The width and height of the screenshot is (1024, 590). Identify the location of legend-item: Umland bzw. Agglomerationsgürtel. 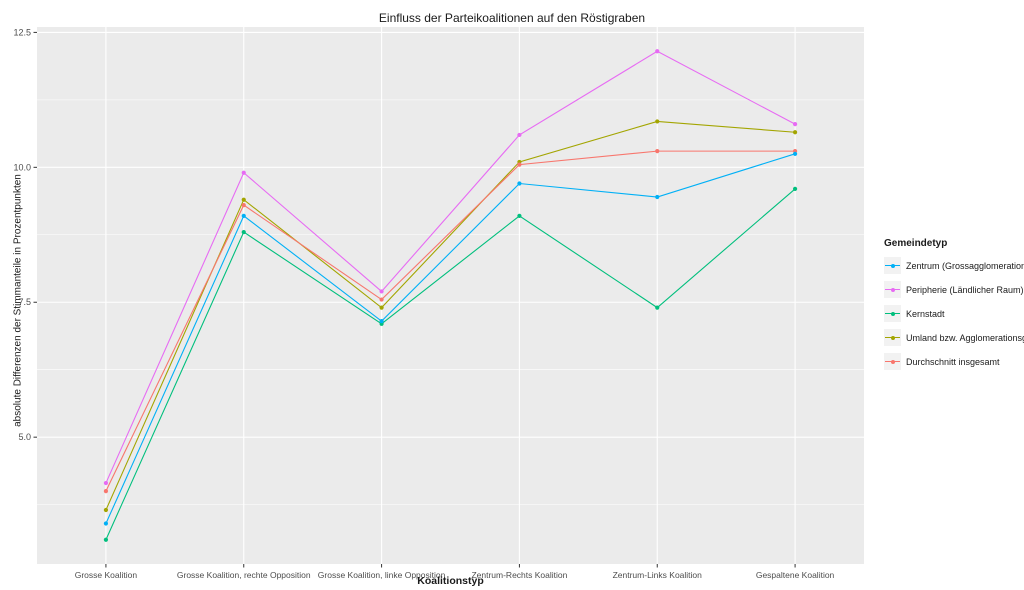
(954, 337).